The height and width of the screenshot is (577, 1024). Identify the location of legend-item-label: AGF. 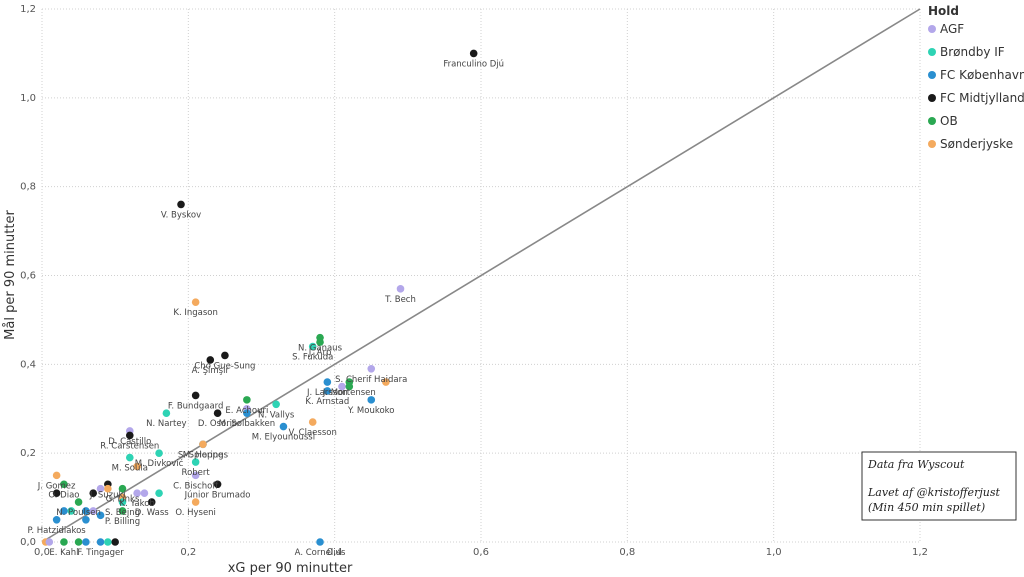
(952, 29).